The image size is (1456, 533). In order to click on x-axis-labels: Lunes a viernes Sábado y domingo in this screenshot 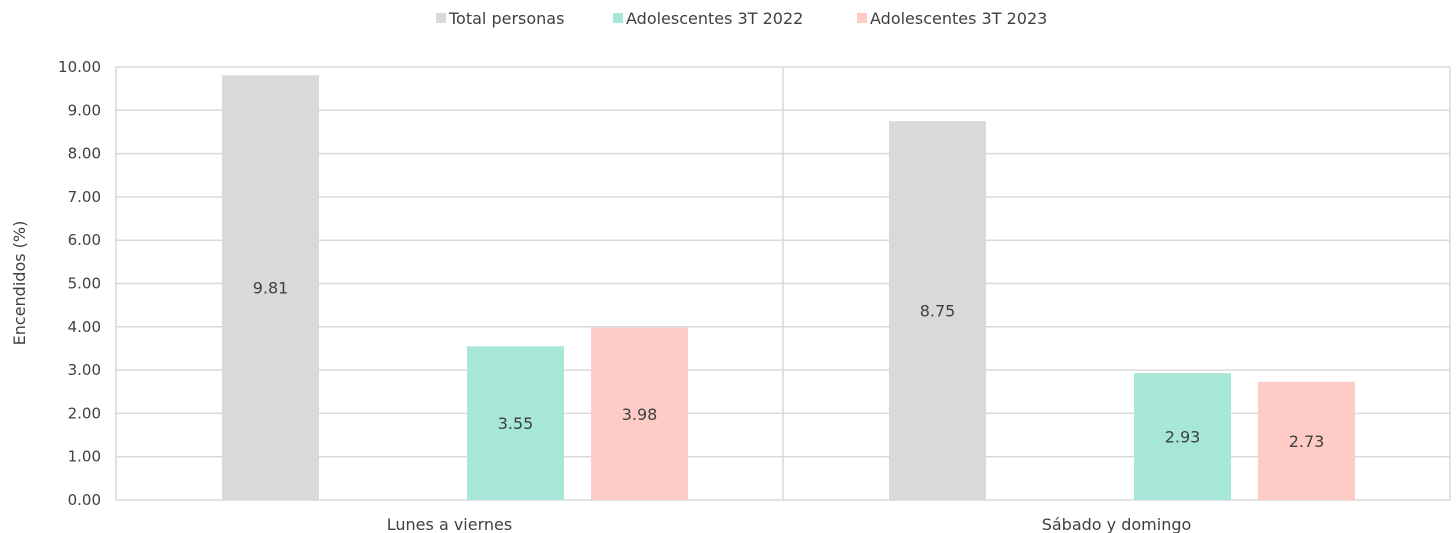, I will do `click(789, 524)`.